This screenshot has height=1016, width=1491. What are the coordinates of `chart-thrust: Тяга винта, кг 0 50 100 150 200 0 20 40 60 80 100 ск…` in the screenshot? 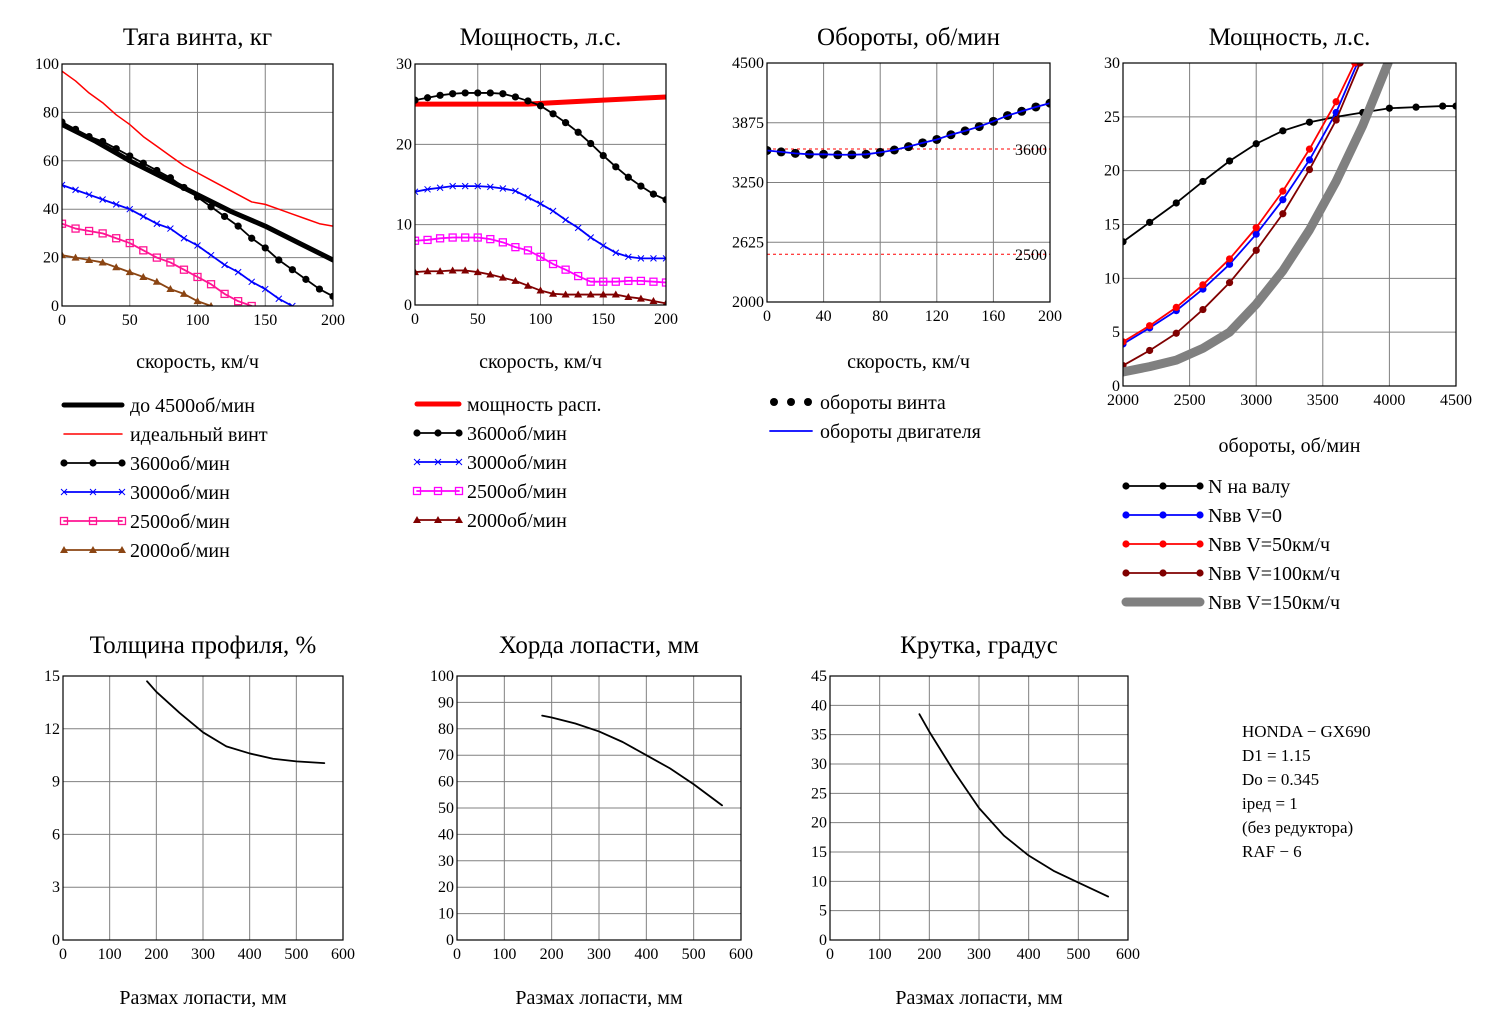 It's located at (190, 293).